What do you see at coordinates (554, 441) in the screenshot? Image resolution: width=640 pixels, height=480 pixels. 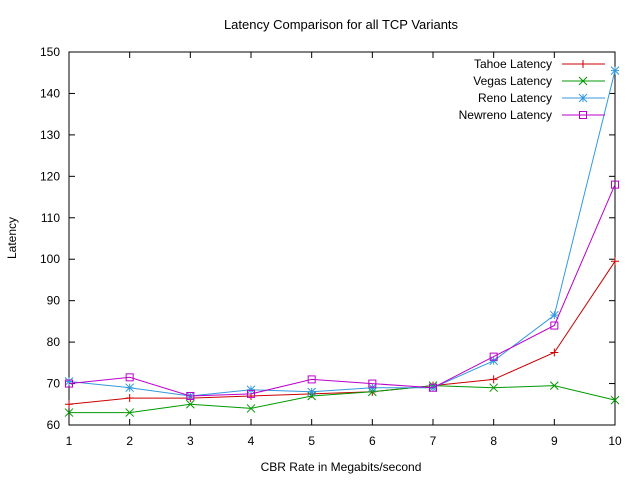 I see `x-tick-label: 9` at bounding box center [554, 441].